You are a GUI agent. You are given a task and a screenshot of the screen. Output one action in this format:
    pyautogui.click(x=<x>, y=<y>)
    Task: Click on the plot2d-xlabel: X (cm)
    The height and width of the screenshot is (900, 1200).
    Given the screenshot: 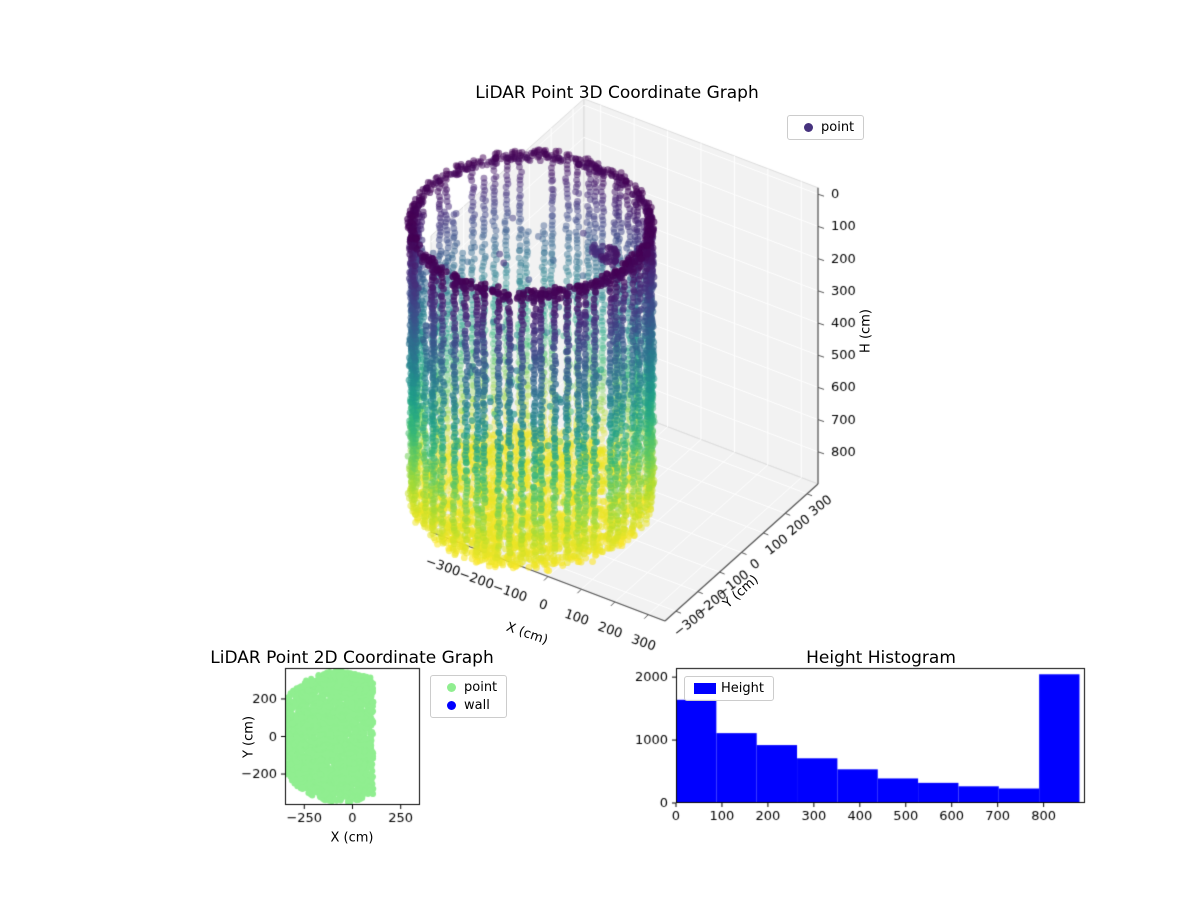 What is the action you would take?
    pyautogui.click(x=352, y=838)
    